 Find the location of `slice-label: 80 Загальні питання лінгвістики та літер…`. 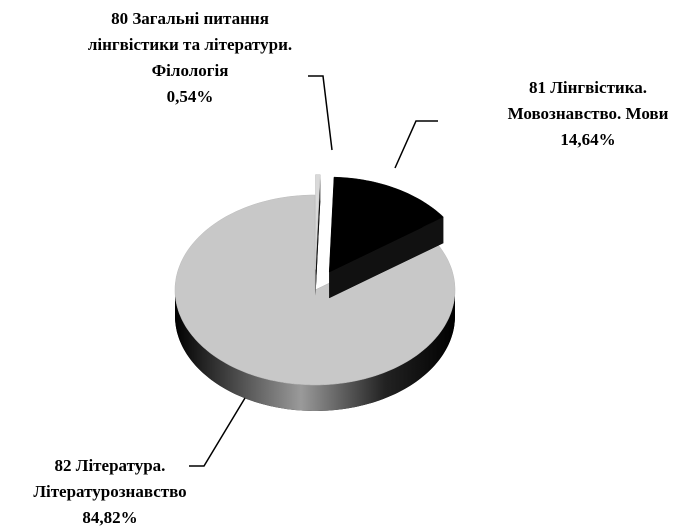

slice-label: 80 Загальні питання лінгвістики та літер… is located at coordinates (190, 58).